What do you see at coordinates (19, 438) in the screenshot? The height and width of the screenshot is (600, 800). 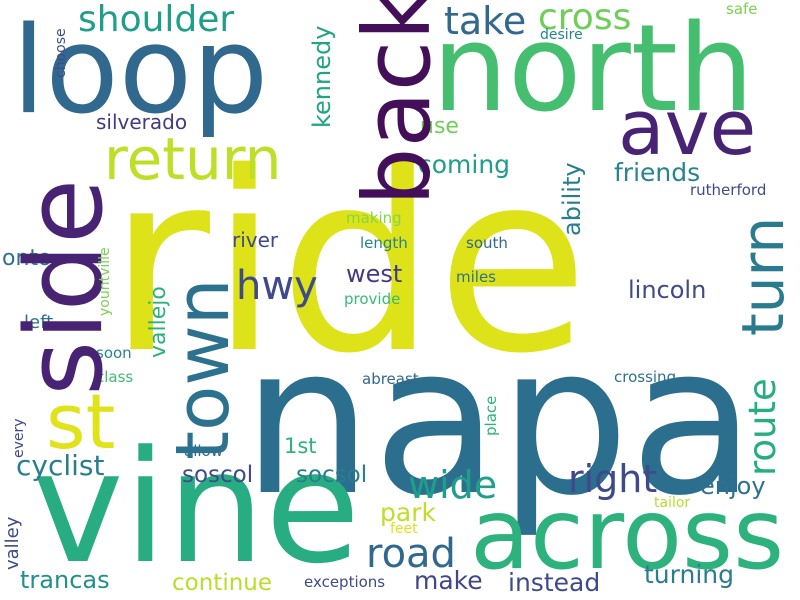 I see `word-every: every` at bounding box center [19, 438].